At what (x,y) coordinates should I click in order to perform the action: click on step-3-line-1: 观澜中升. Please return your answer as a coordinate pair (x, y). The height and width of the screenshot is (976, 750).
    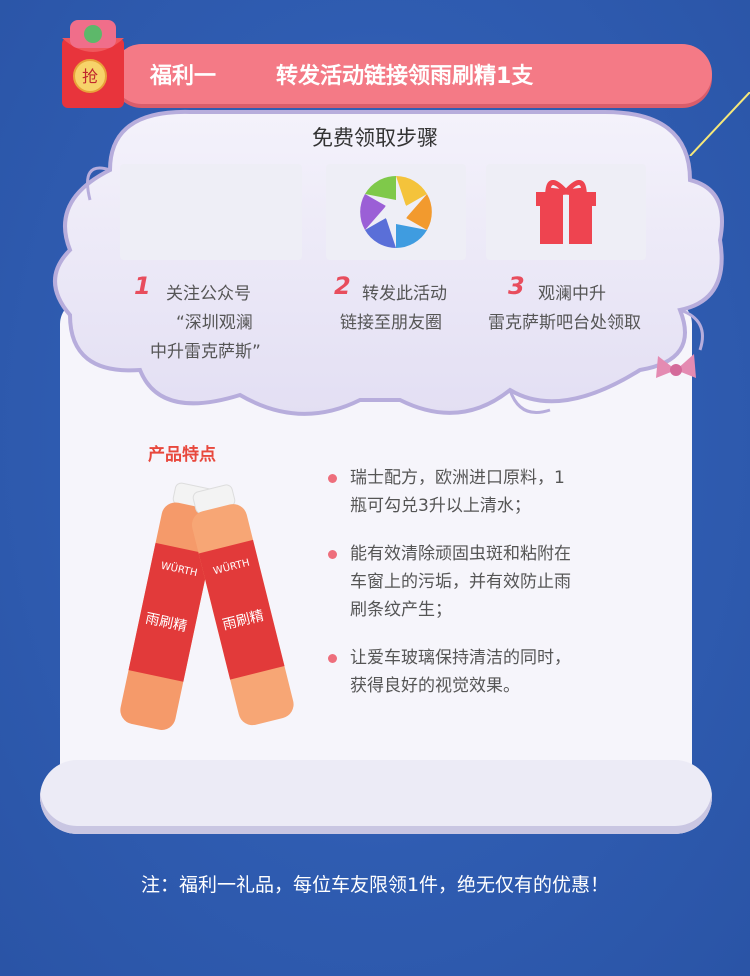
    Looking at the image, I should click on (572, 294).